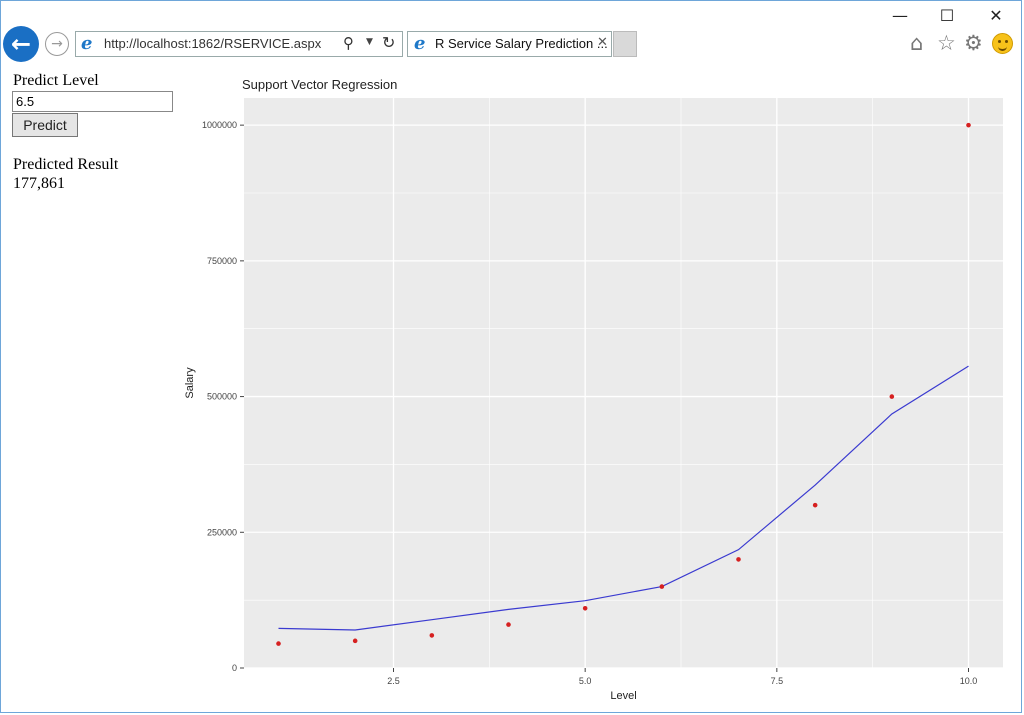 The width and height of the screenshot is (1024, 715). Describe the element at coordinates (45, 125) in the screenshot. I see `predict-button: Predict` at that location.